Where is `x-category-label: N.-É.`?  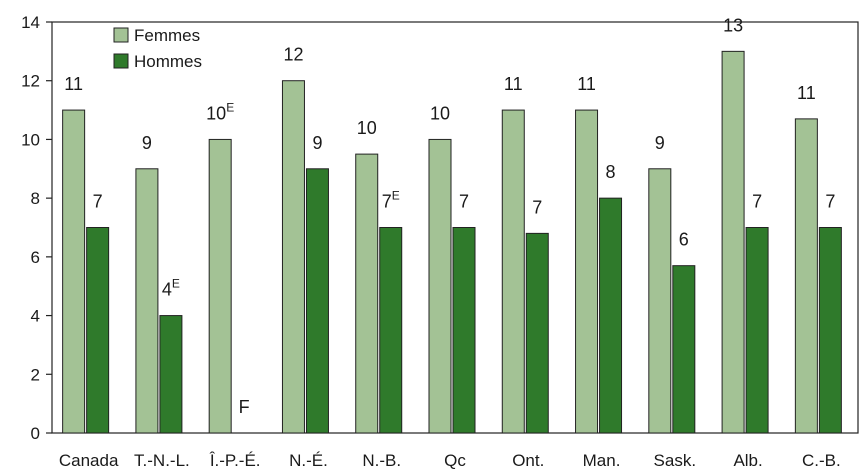 x-category-label: N.-É. is located at coordinates (308, 460).